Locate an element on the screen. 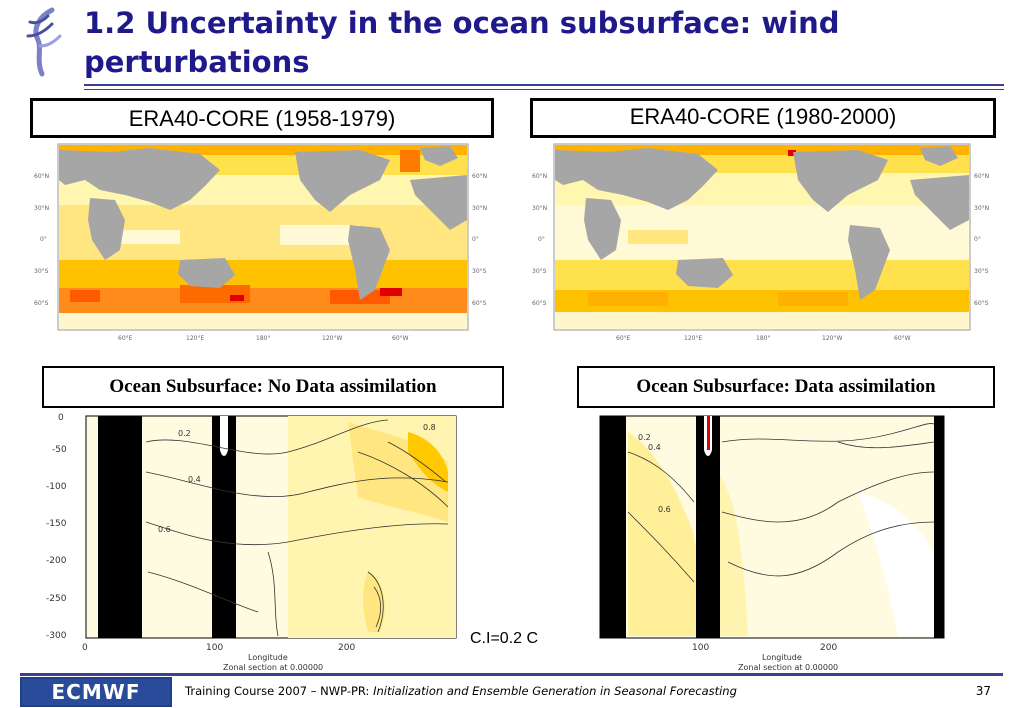  y-tick: -200 is located at coordinates (56, 561).